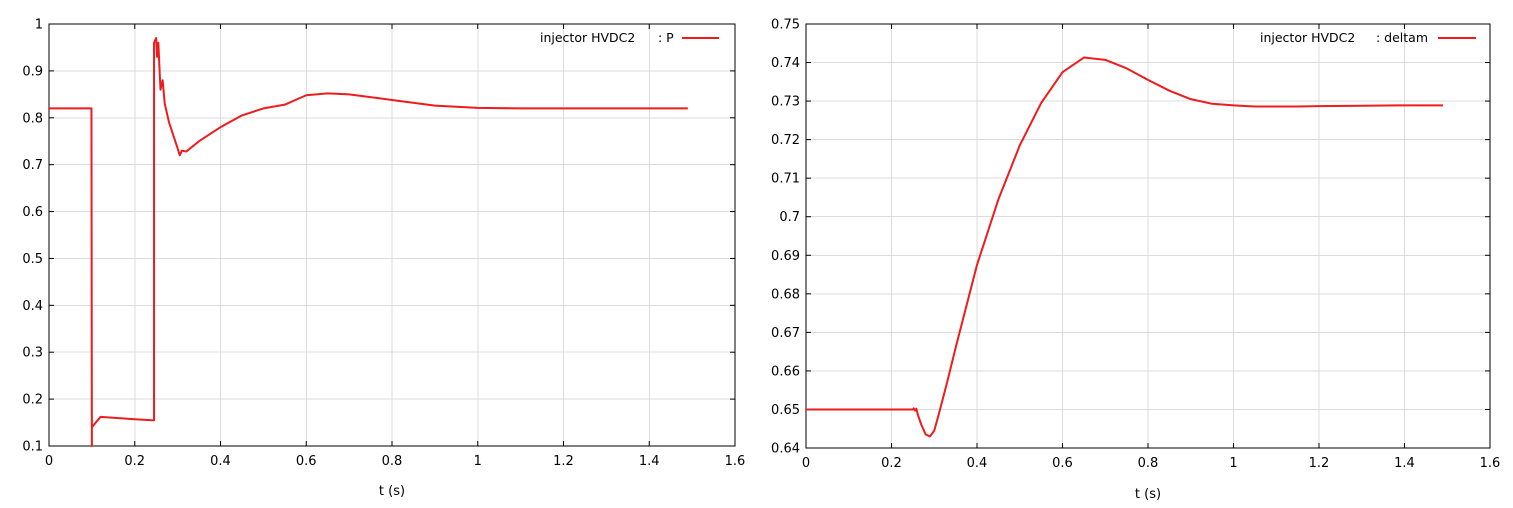 Image resolution: width=1513 pixels, height=508 pixels. Describe the element at coordinates (785, 410) in the screenshot. I see `y-tick-label: 0.65` at that location.